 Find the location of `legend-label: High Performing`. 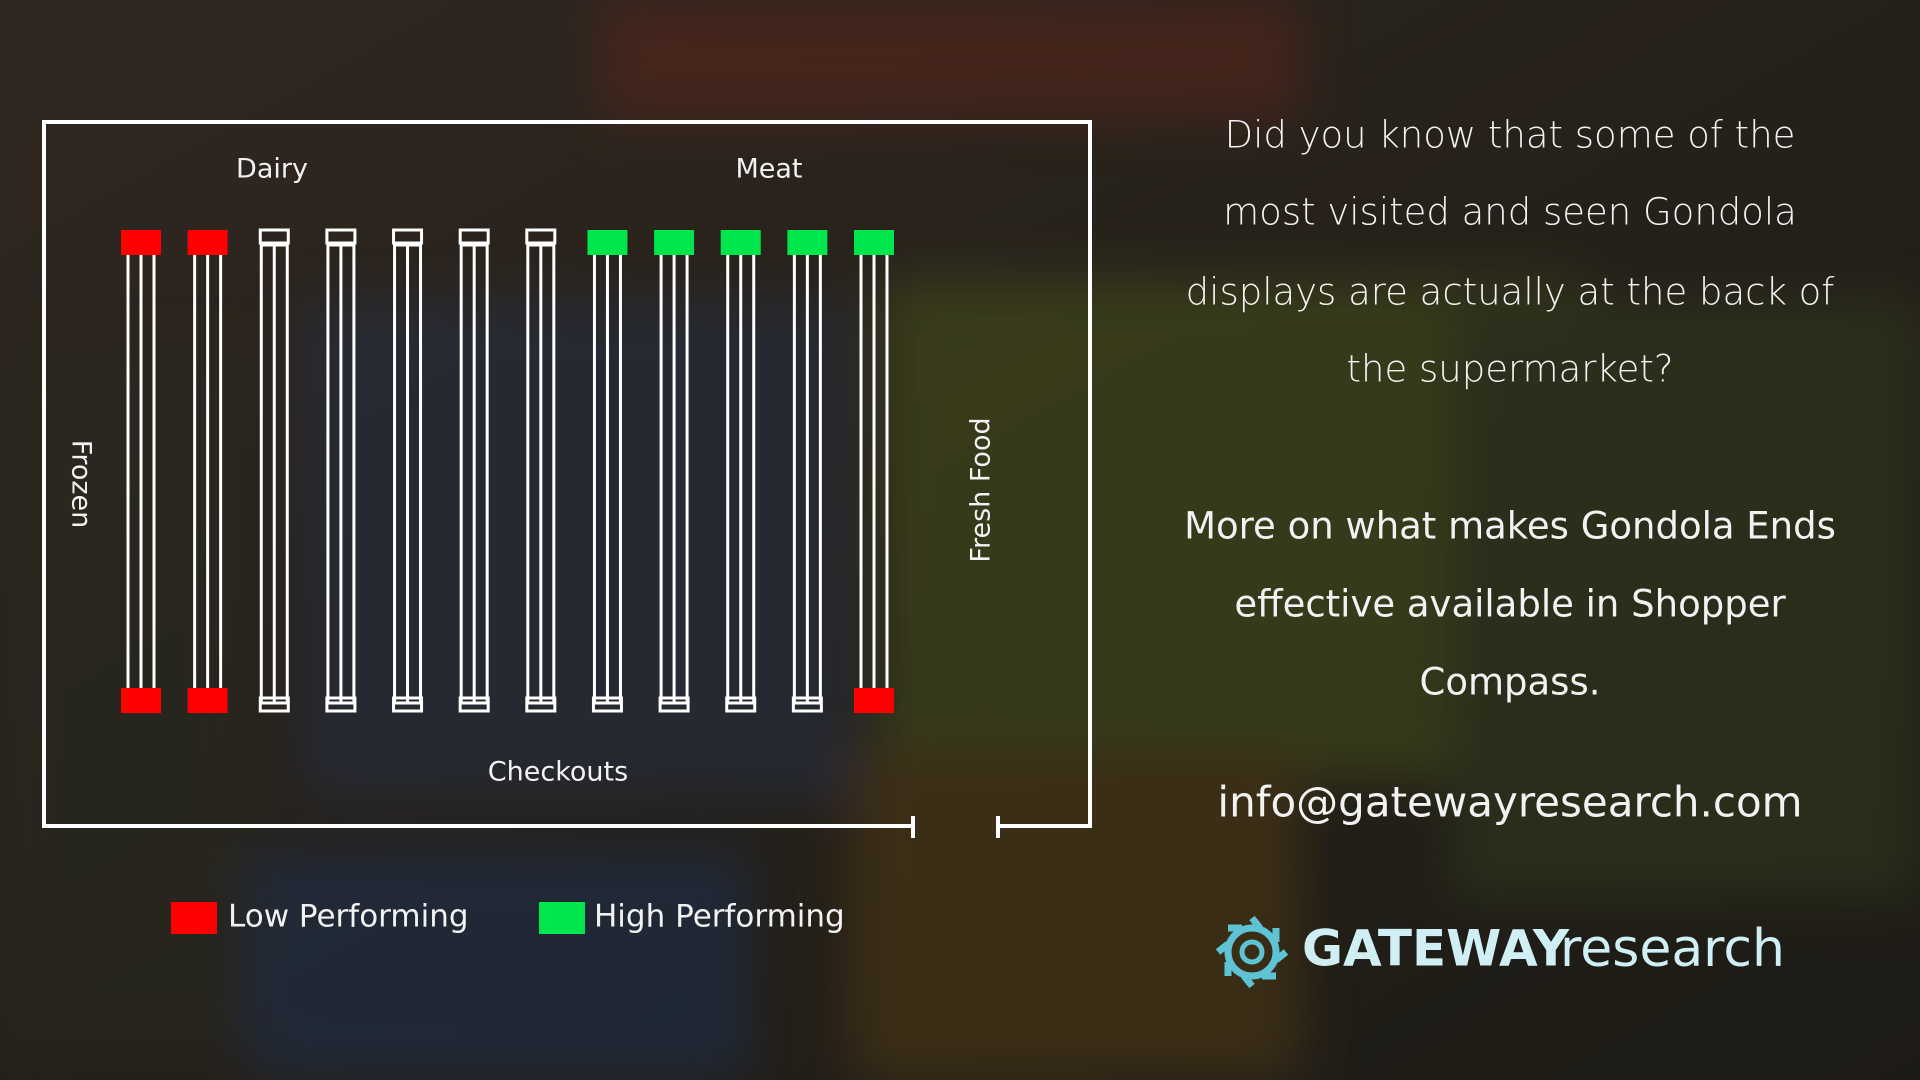

legend-label: High Performing is located at coordinates (719, 917).